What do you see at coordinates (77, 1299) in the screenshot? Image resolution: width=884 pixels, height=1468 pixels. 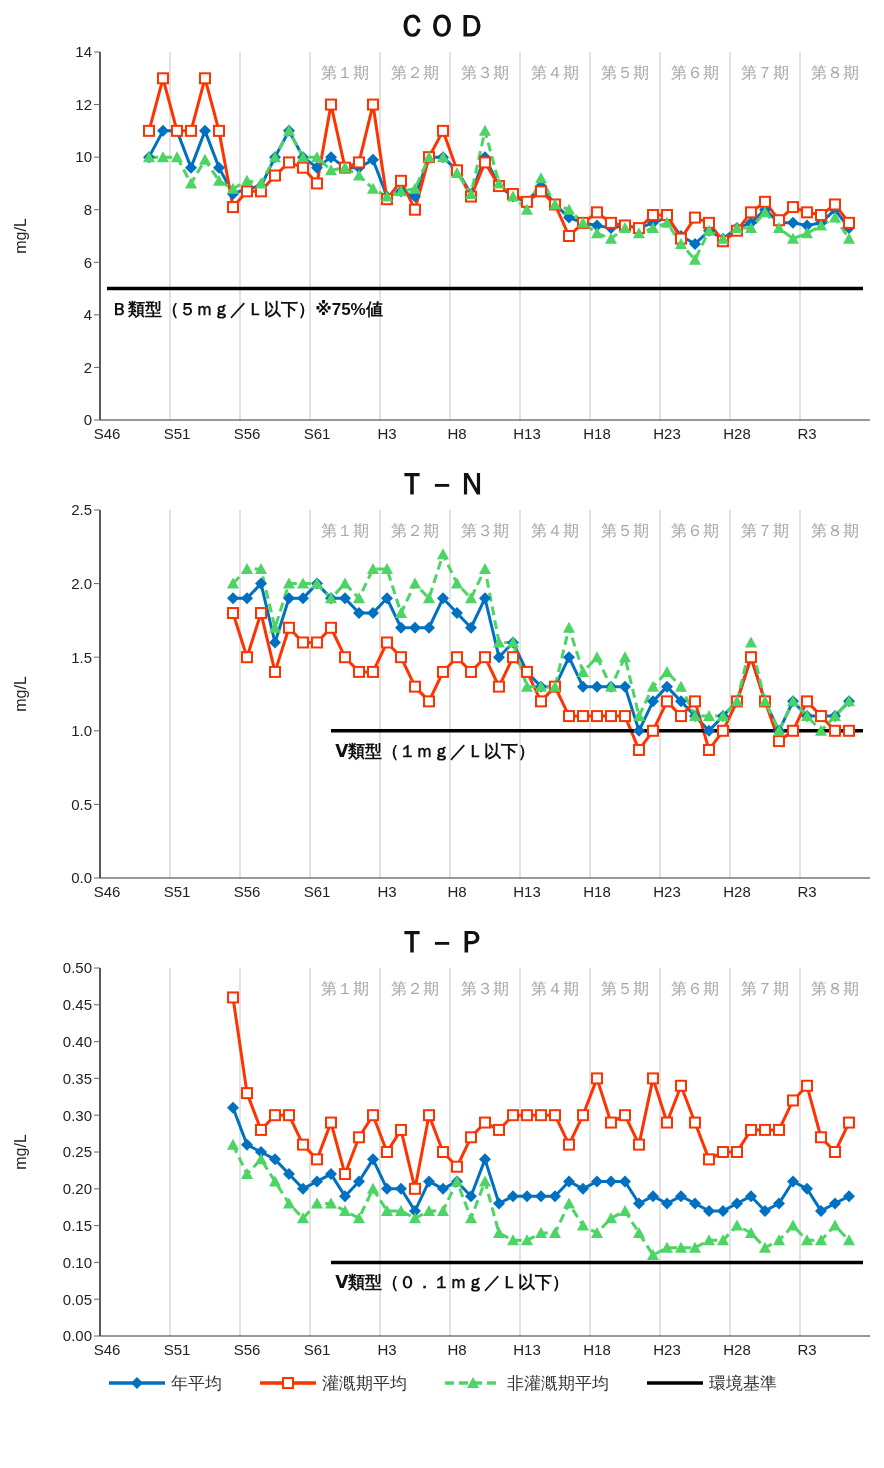 I see `y-tick-label: 0.05` at bounding box center [77, 1299].